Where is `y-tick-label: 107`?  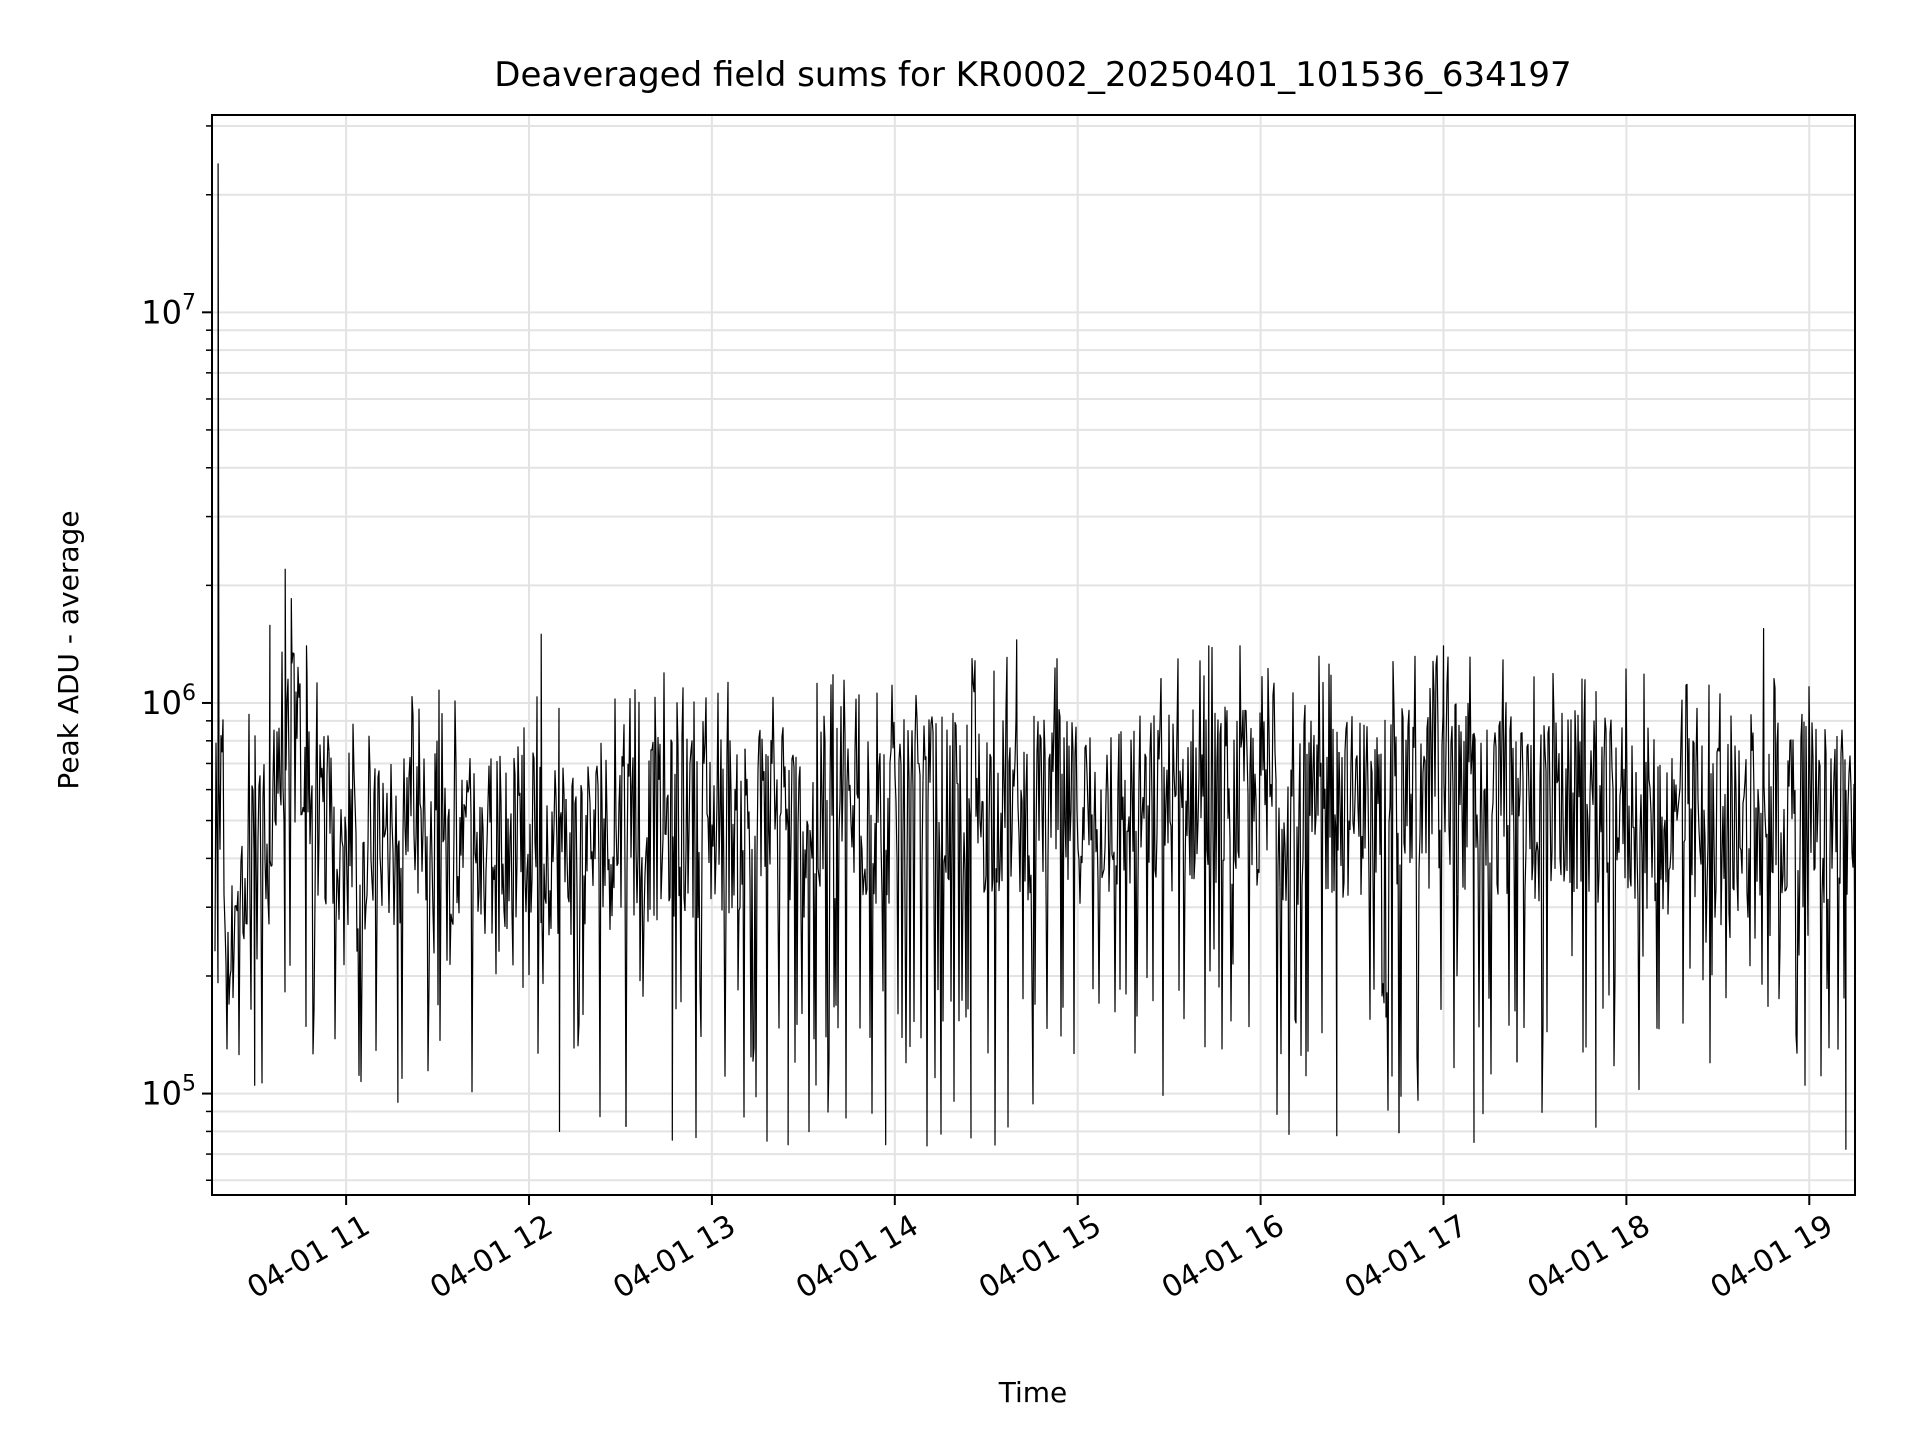
y-tick-label: 107 is located at coordinates (168, 310).